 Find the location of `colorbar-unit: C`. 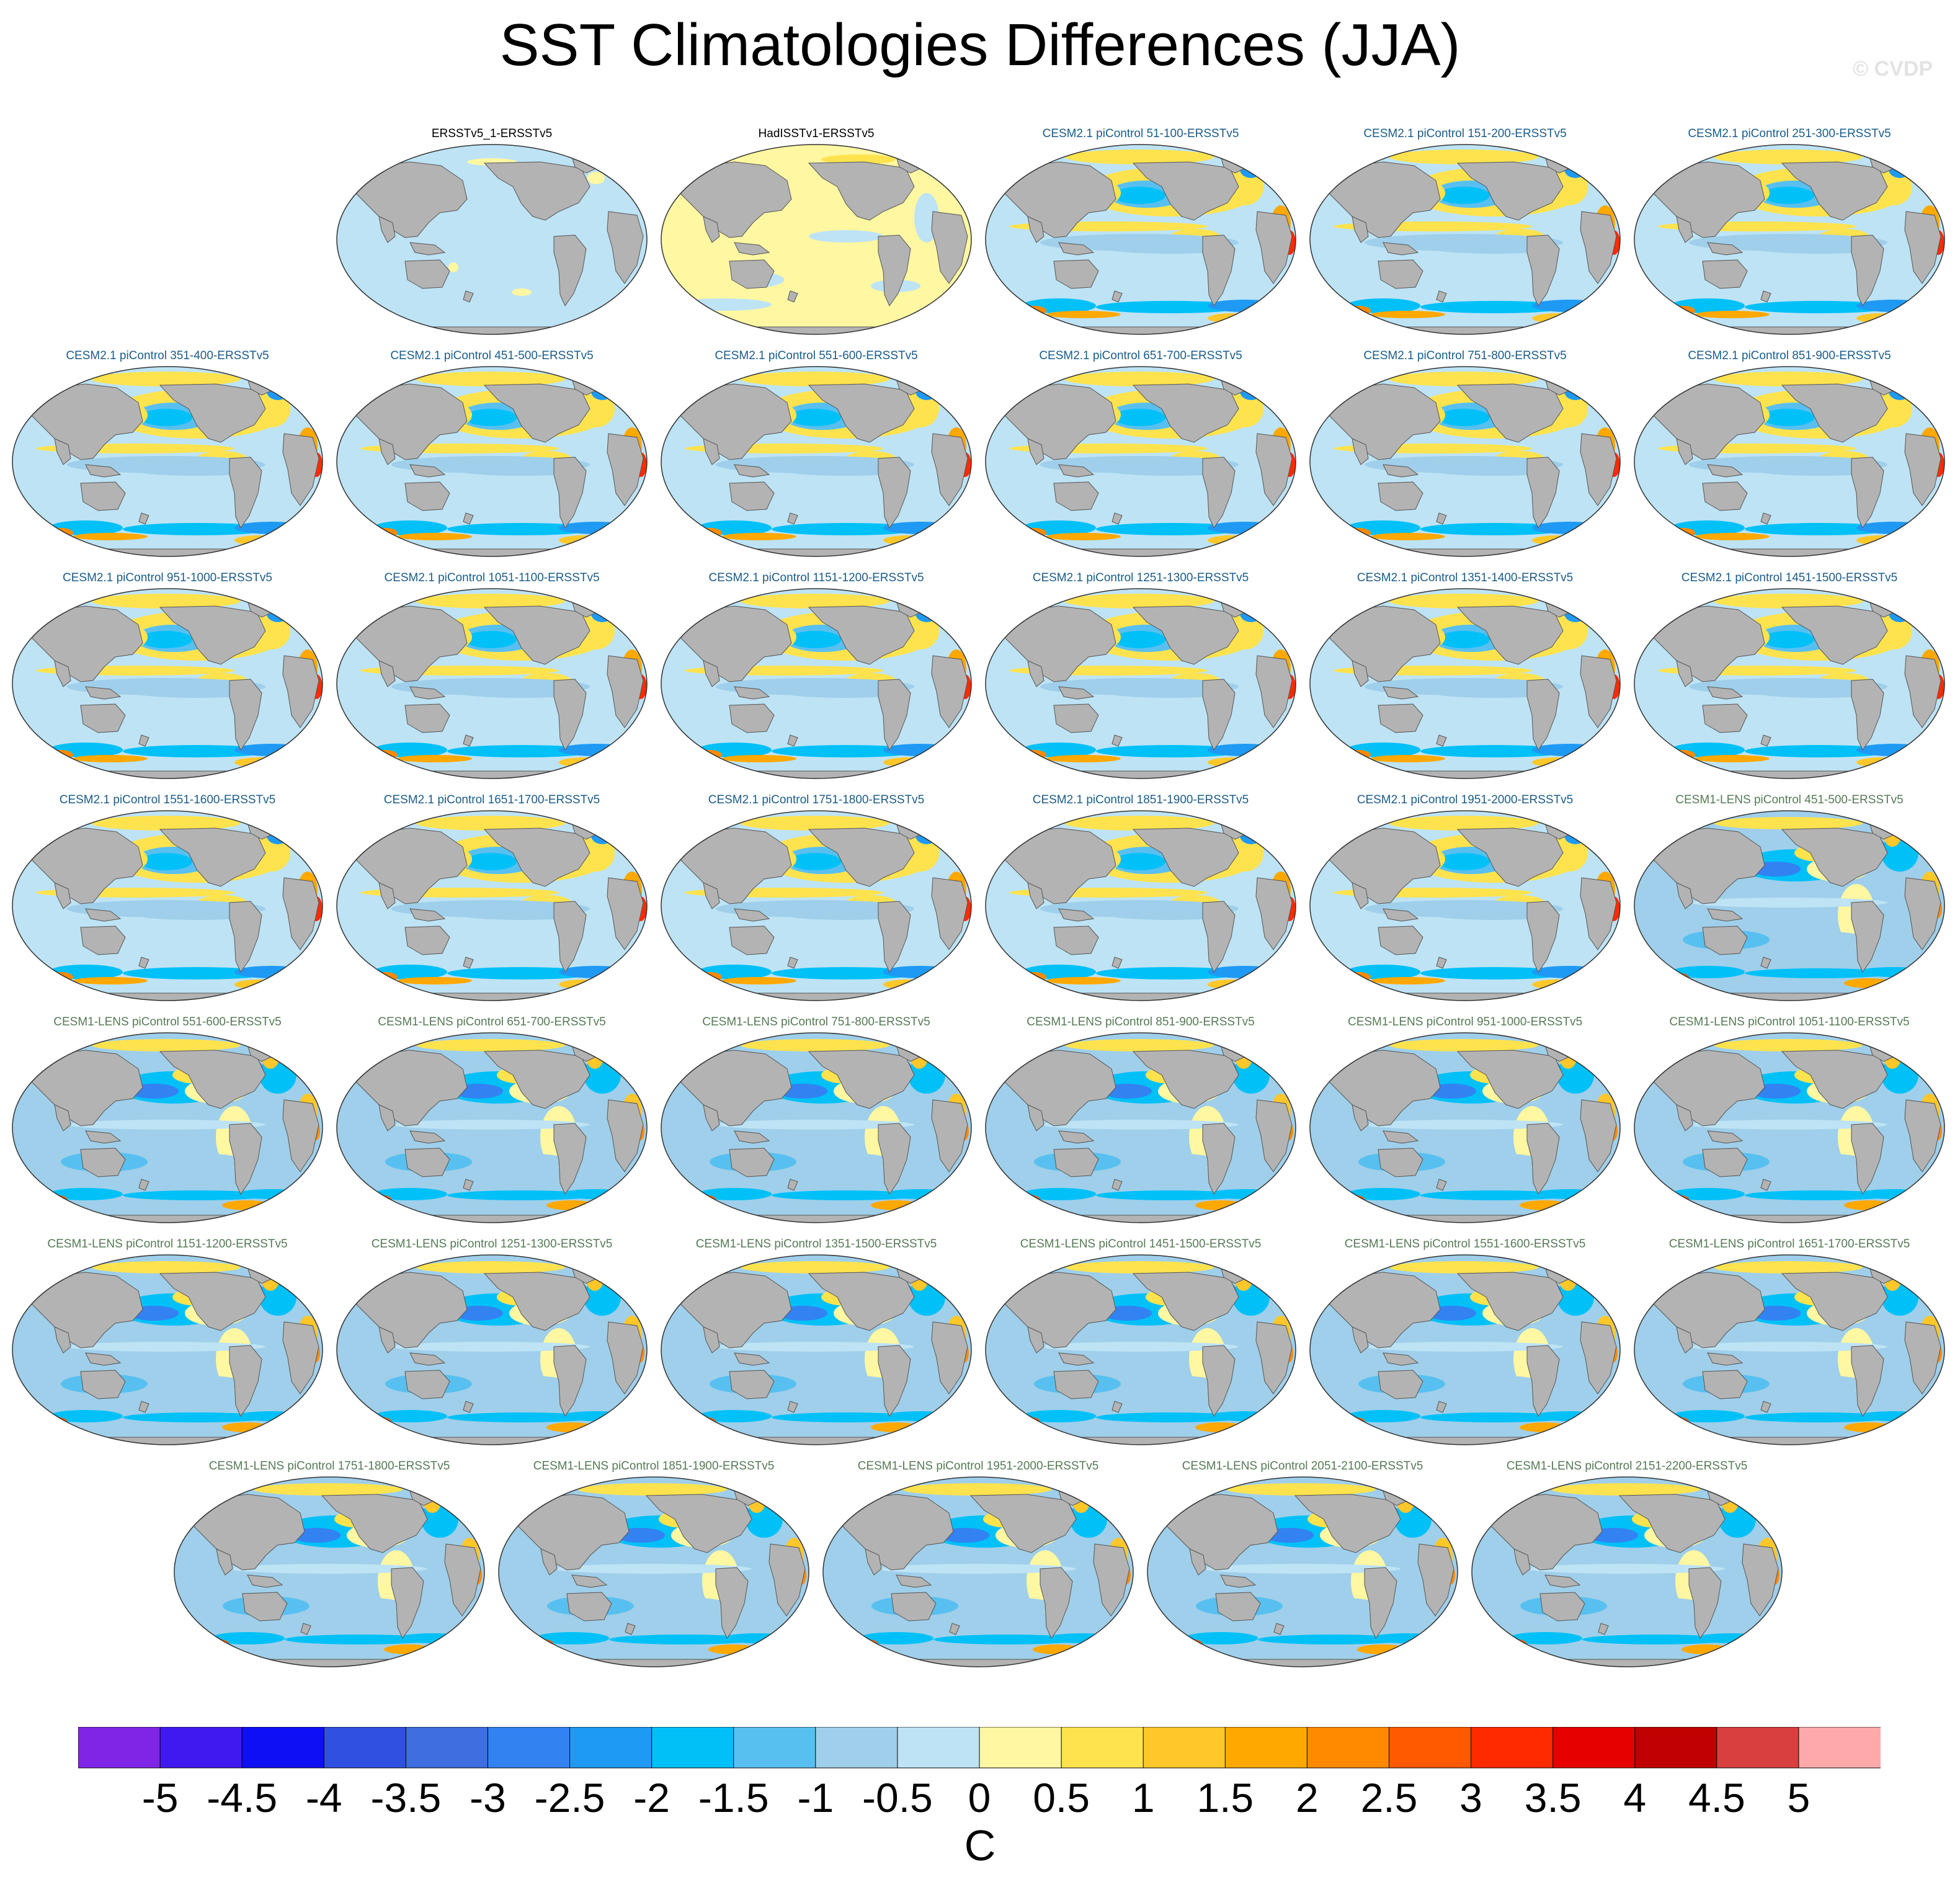

colorbar-unit: C is located at coordinates (980, 1845).